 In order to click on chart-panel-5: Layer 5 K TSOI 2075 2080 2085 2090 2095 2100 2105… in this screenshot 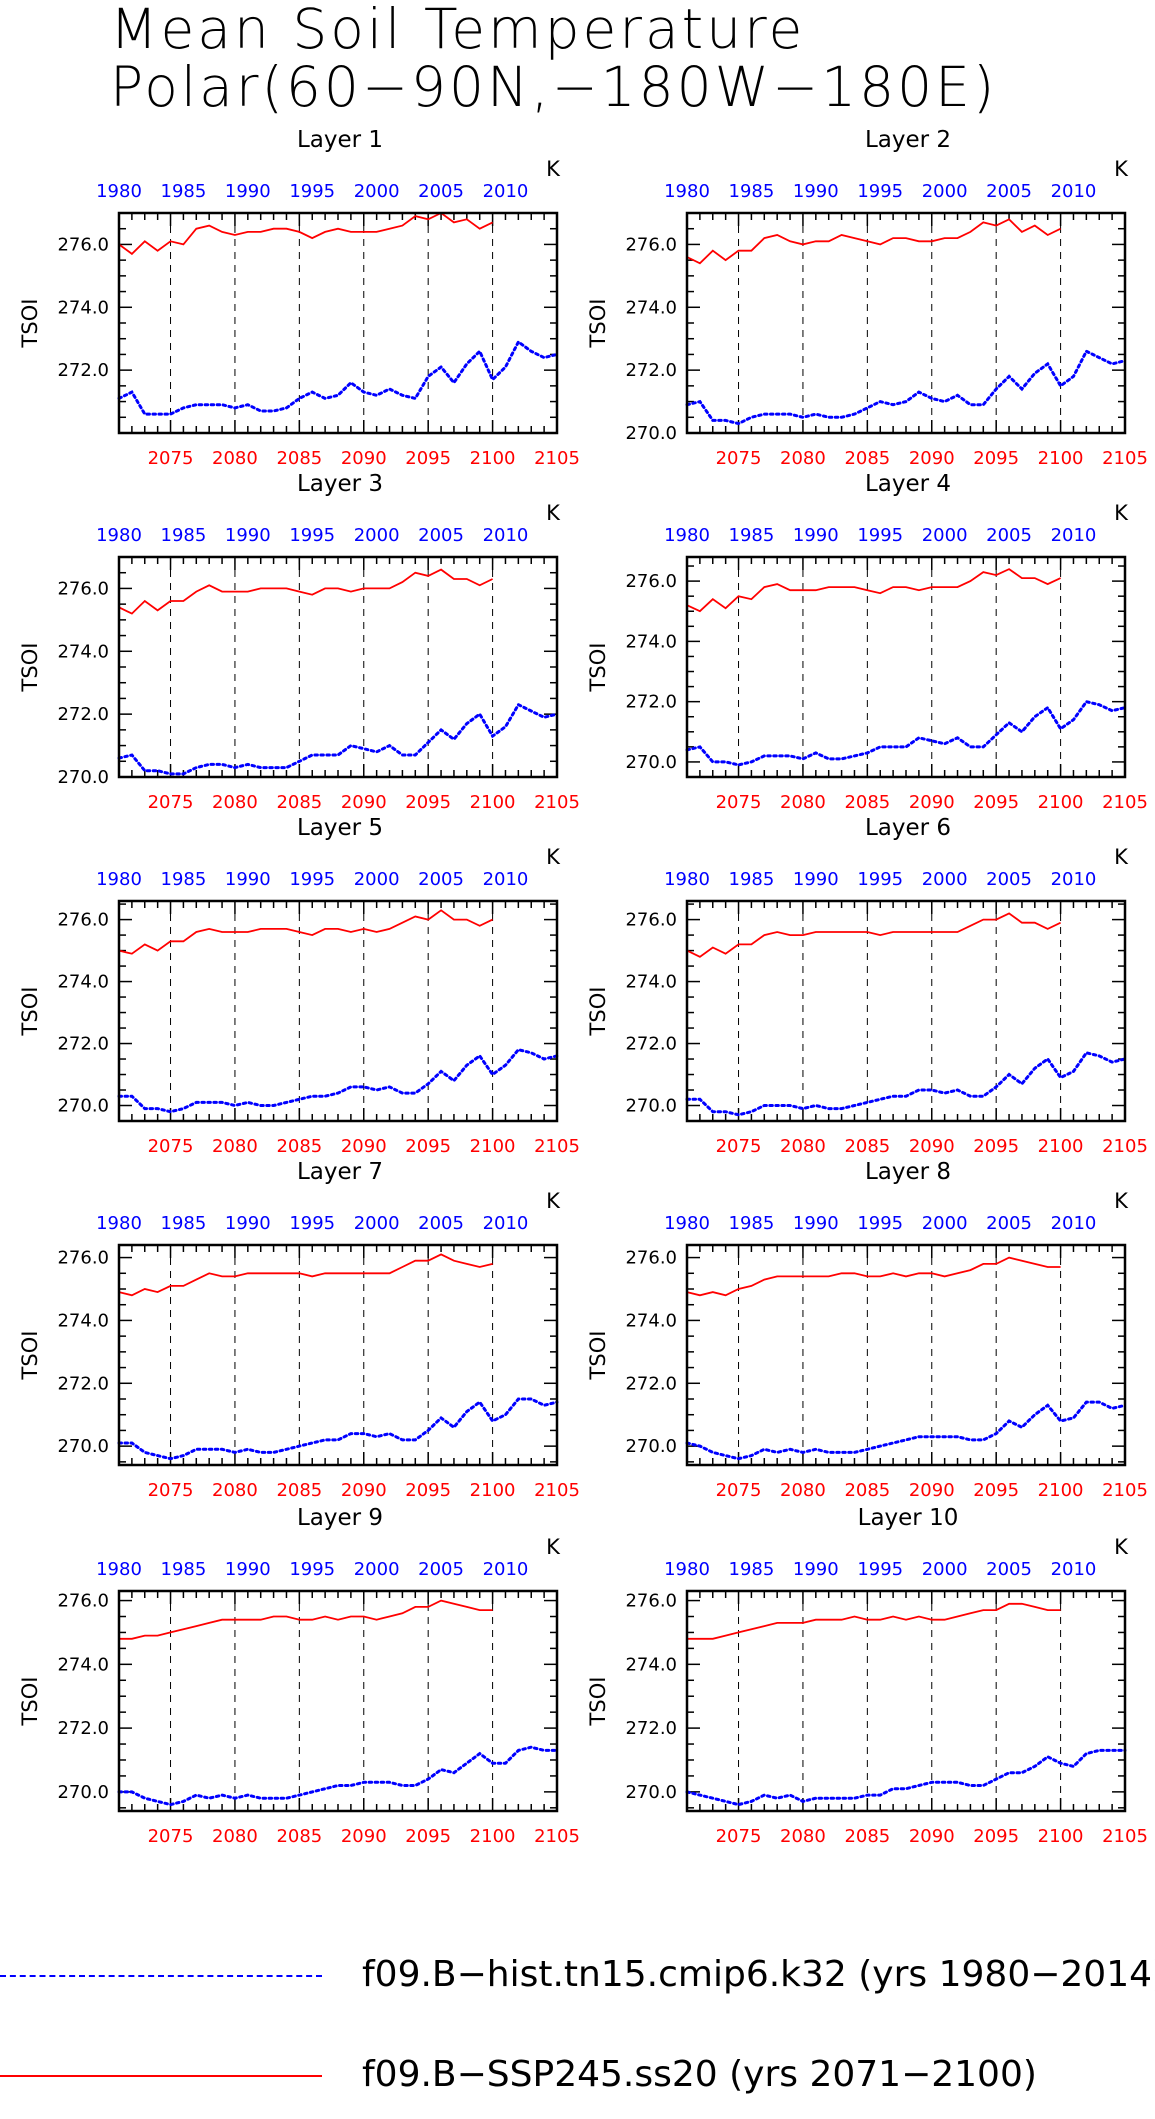, I will do `click(299, 986)`.